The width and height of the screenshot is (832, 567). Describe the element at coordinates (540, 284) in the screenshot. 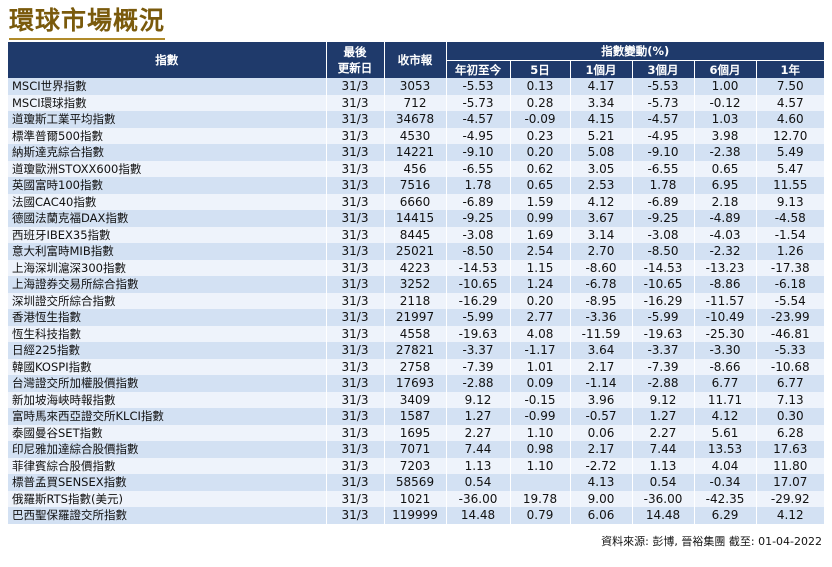

I see `row-5d: 1.24` at that location.